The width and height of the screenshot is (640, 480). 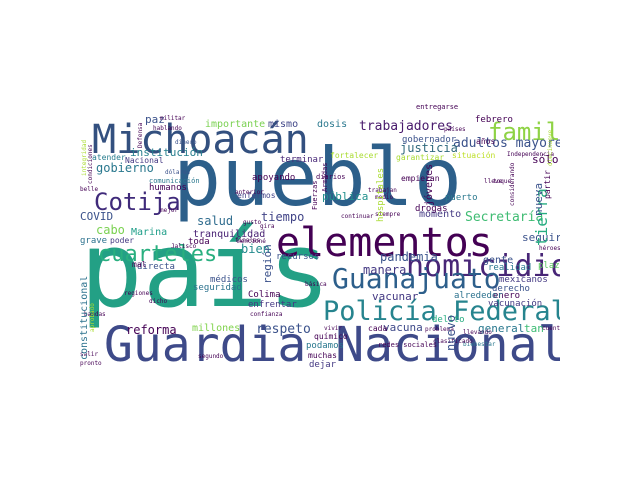 What do you see at coordinates (272, 305) in the screenshot?
I see `word: enfrentar` at bounding box center [272, 305].